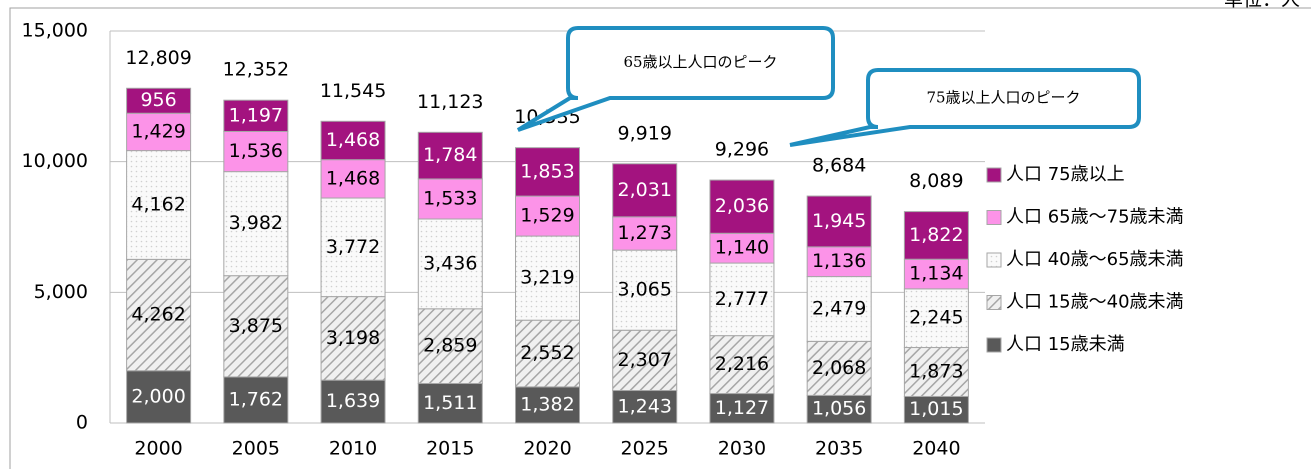 Image resolution: width=1311 pixels, height=469 pixels. I want to click on y-tick-label: 5,000, so click(61, 292).